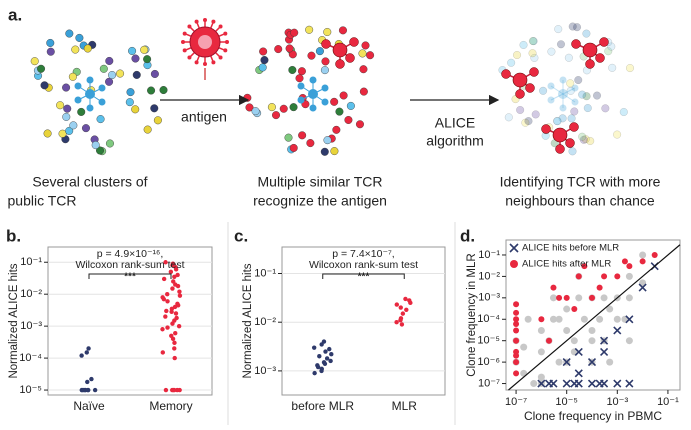 The width and height of the screenshot is (691, 430). Describe the element at coordinates (557, 97) in the screenshot. I see `edge` at that location.